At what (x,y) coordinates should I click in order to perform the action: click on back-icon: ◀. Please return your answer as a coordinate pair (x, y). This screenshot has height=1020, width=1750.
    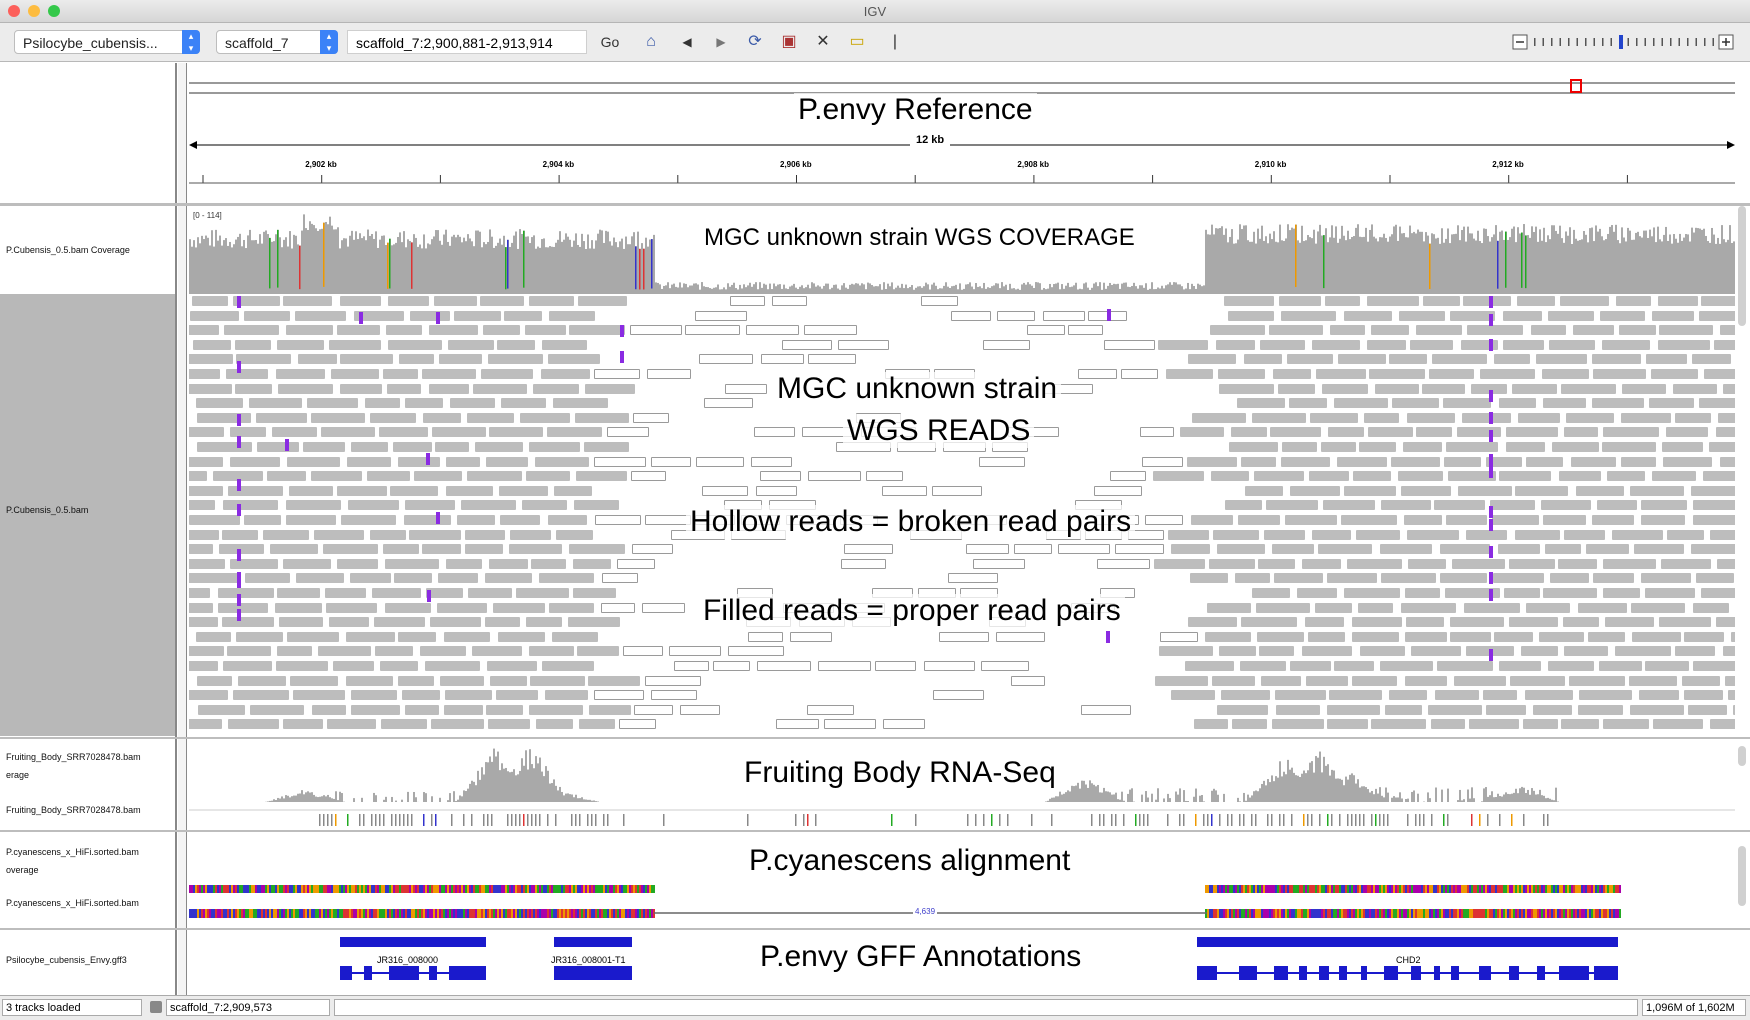
    Looking at the image, I should click on (687, 42).